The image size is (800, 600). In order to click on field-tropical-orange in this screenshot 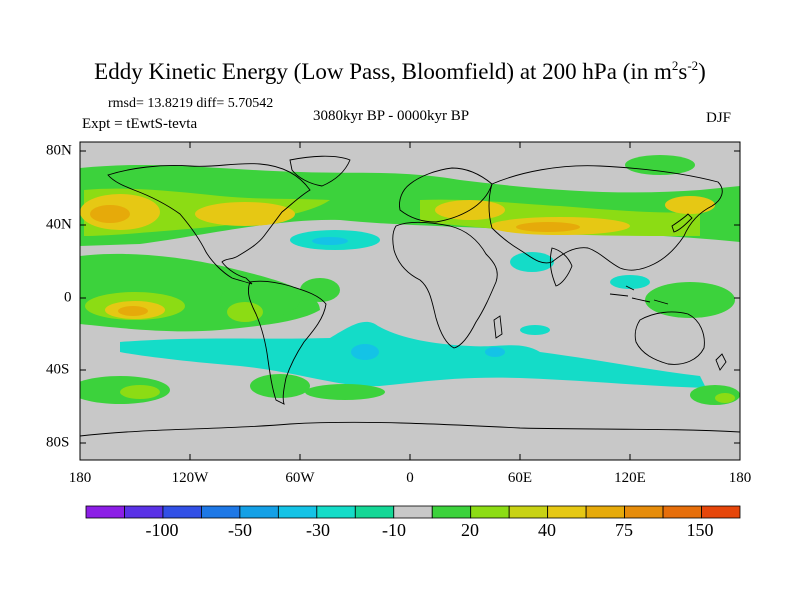, I will do `click(133, 311)`.